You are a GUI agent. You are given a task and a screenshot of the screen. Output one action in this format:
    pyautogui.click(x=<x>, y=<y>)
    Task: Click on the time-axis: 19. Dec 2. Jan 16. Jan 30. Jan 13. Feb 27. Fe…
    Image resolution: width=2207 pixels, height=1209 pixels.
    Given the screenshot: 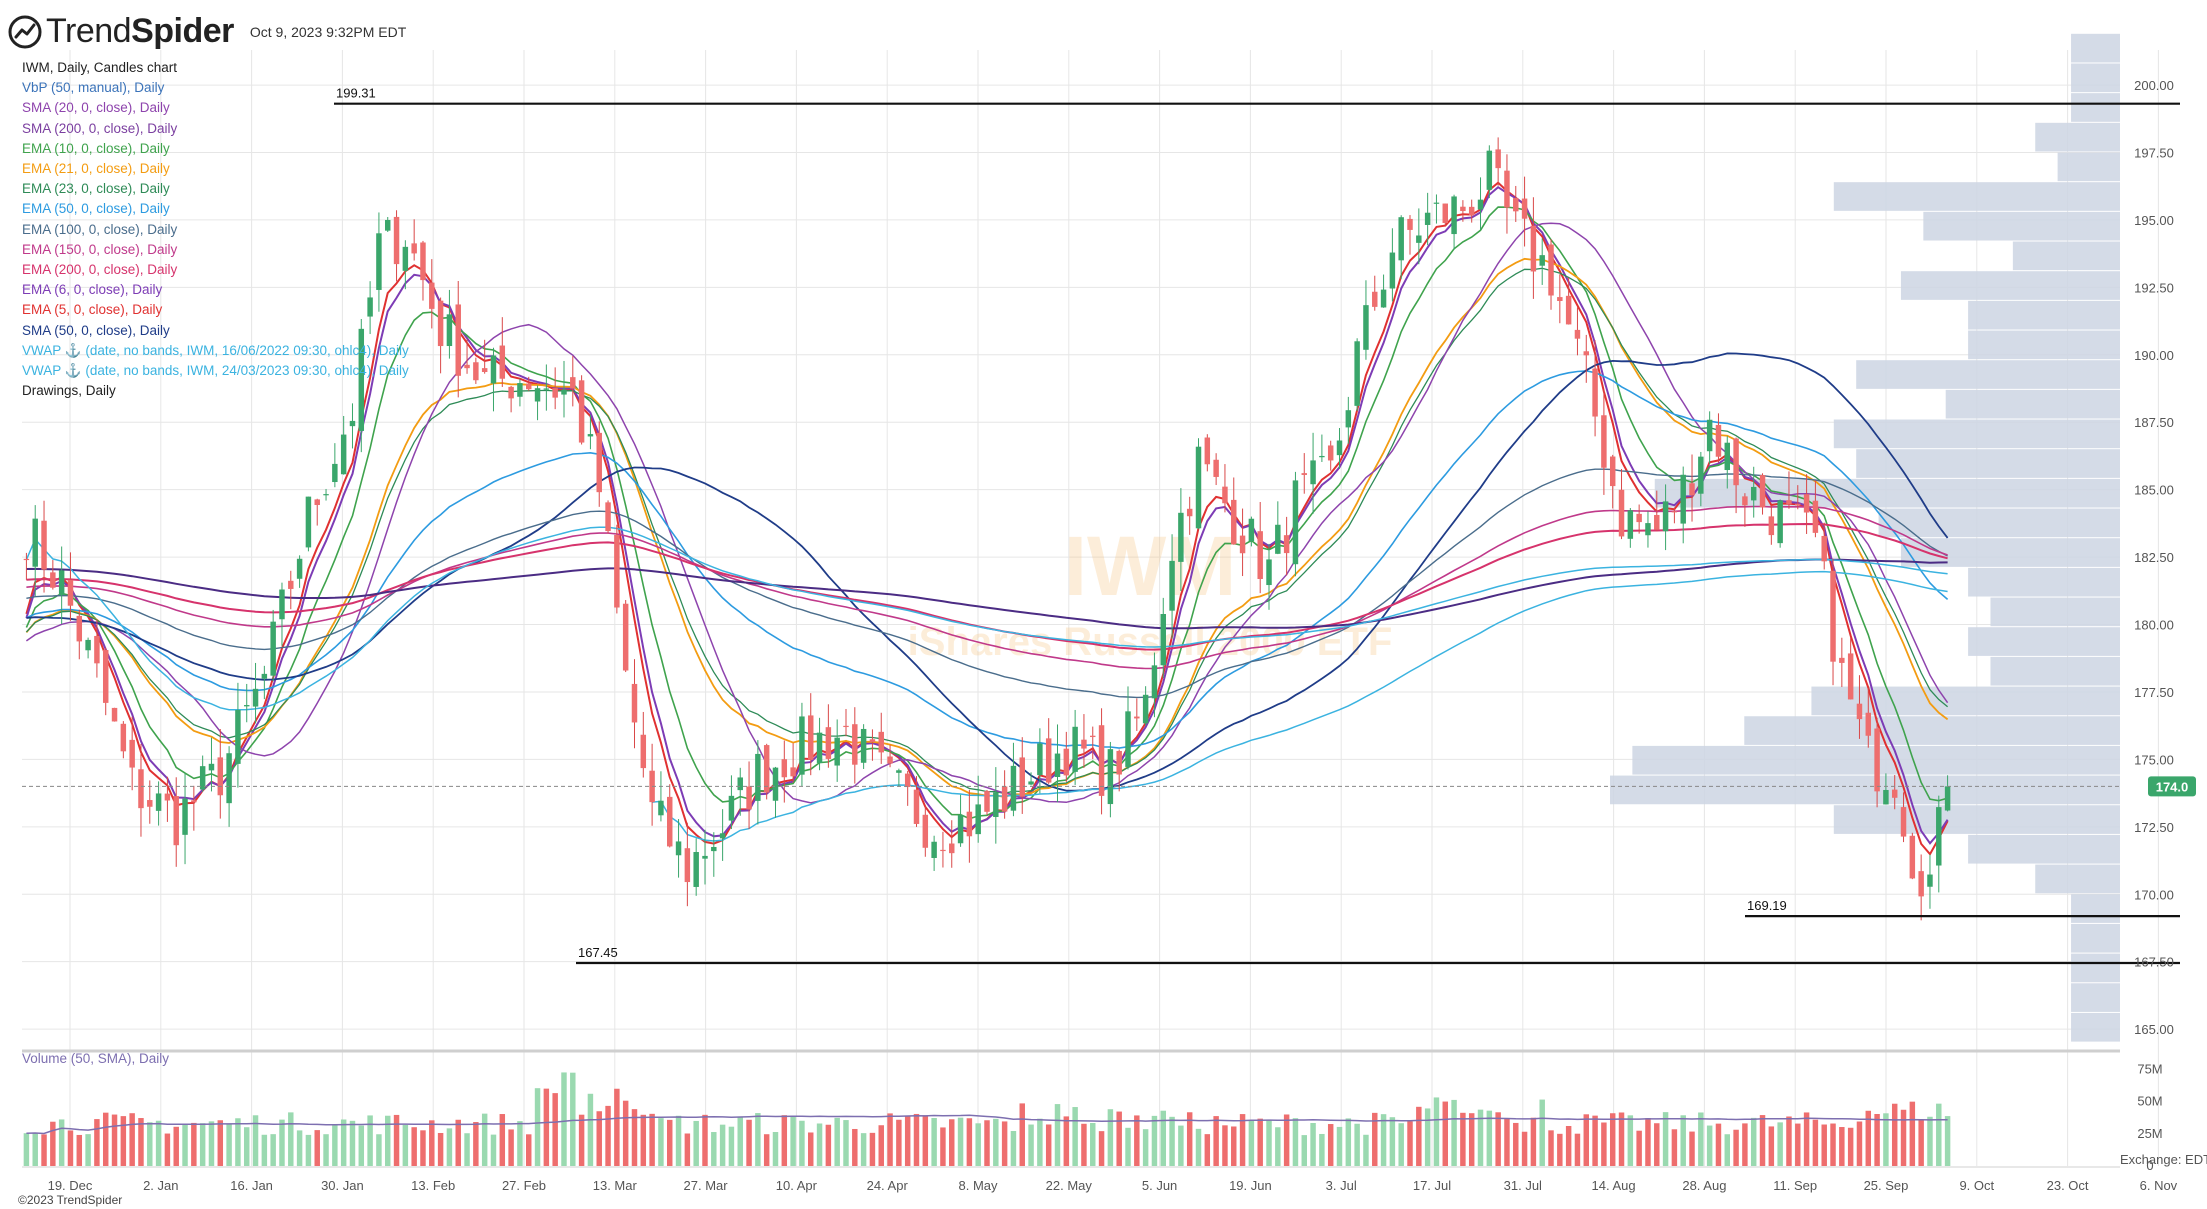 What is the action you would take?
    pyautogui.click(x=1113, y=1185)
    